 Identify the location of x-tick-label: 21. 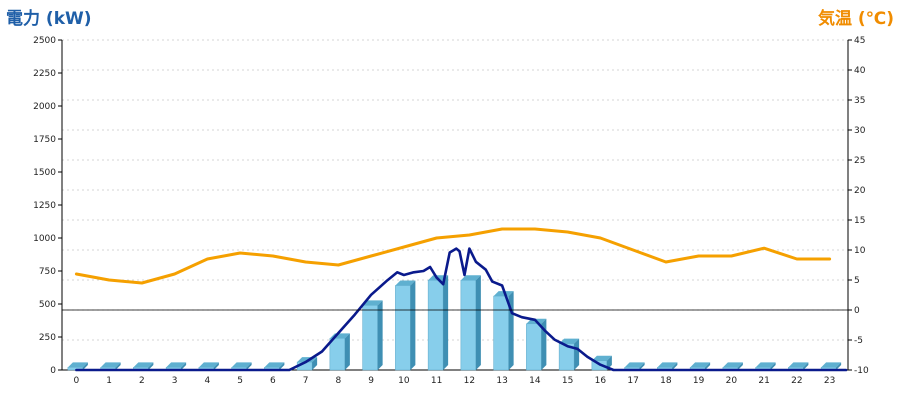
(763, 381).